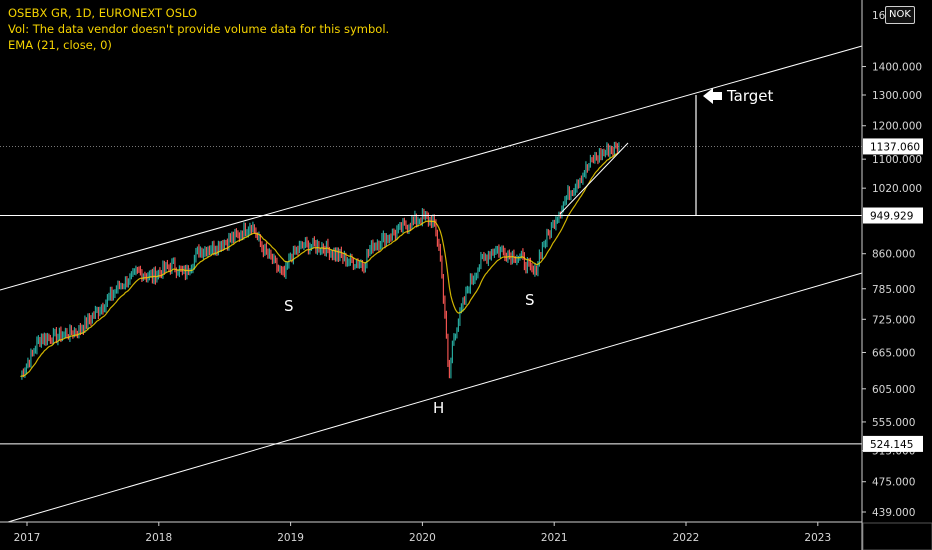 This screenshot has height=550, width=932. Describe the element at coordinates (900, 15) in the screenshot. I see `currency-badge: NOK` at that location.